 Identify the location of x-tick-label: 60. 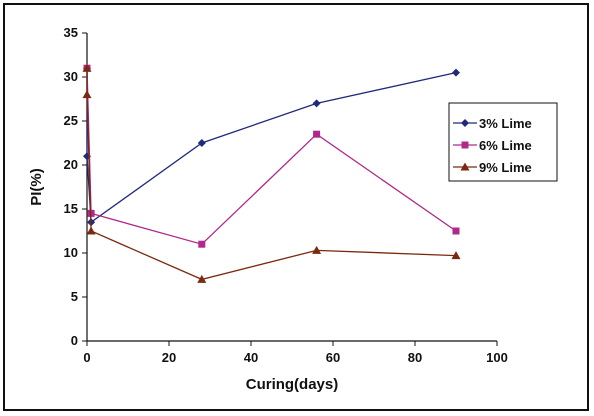
(333, 357).